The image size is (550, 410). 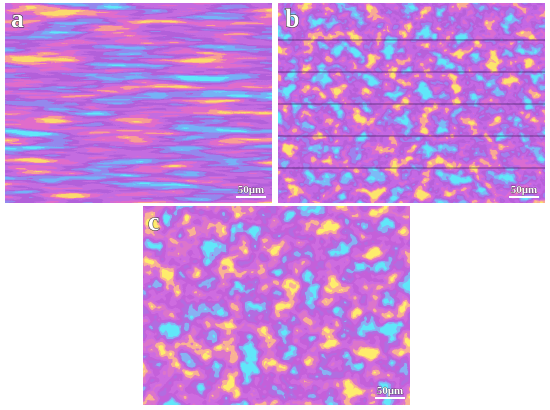 I want to click on panel-label: c, so click(x=154, y=221).